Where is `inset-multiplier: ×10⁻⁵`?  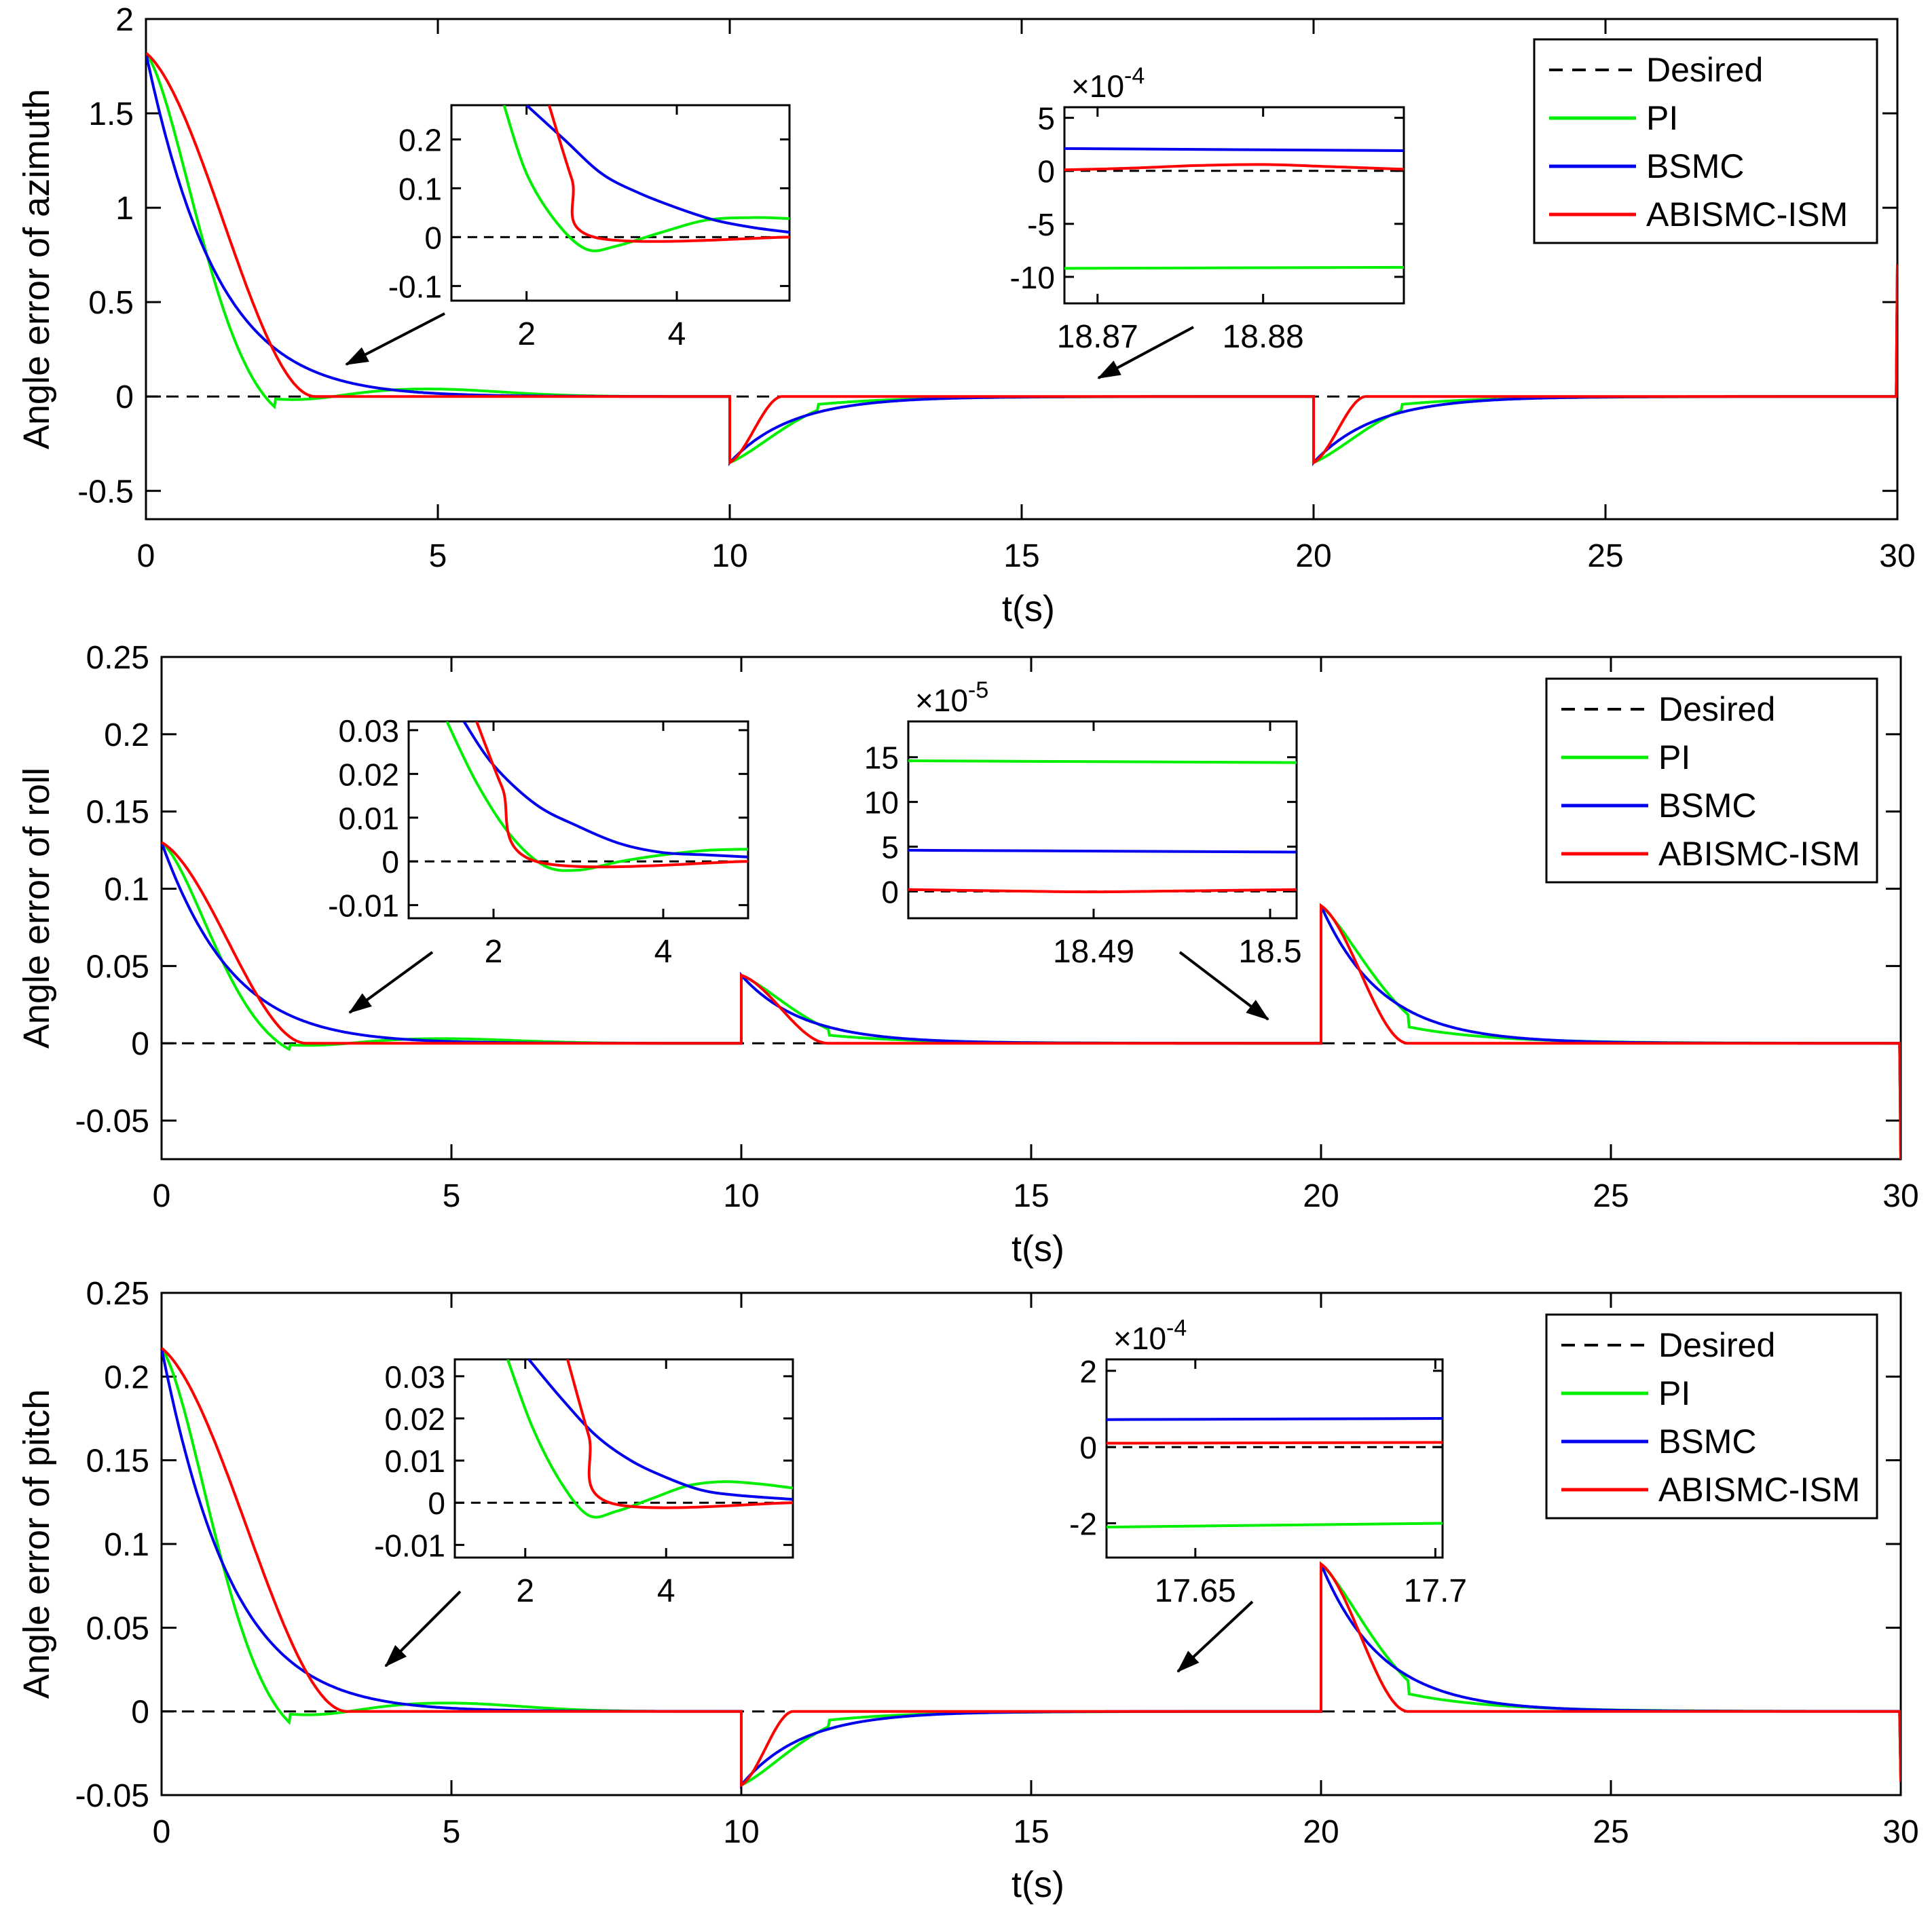 inset-multiplier: ×10⁻⁵ is located at coordinates (951, 697).